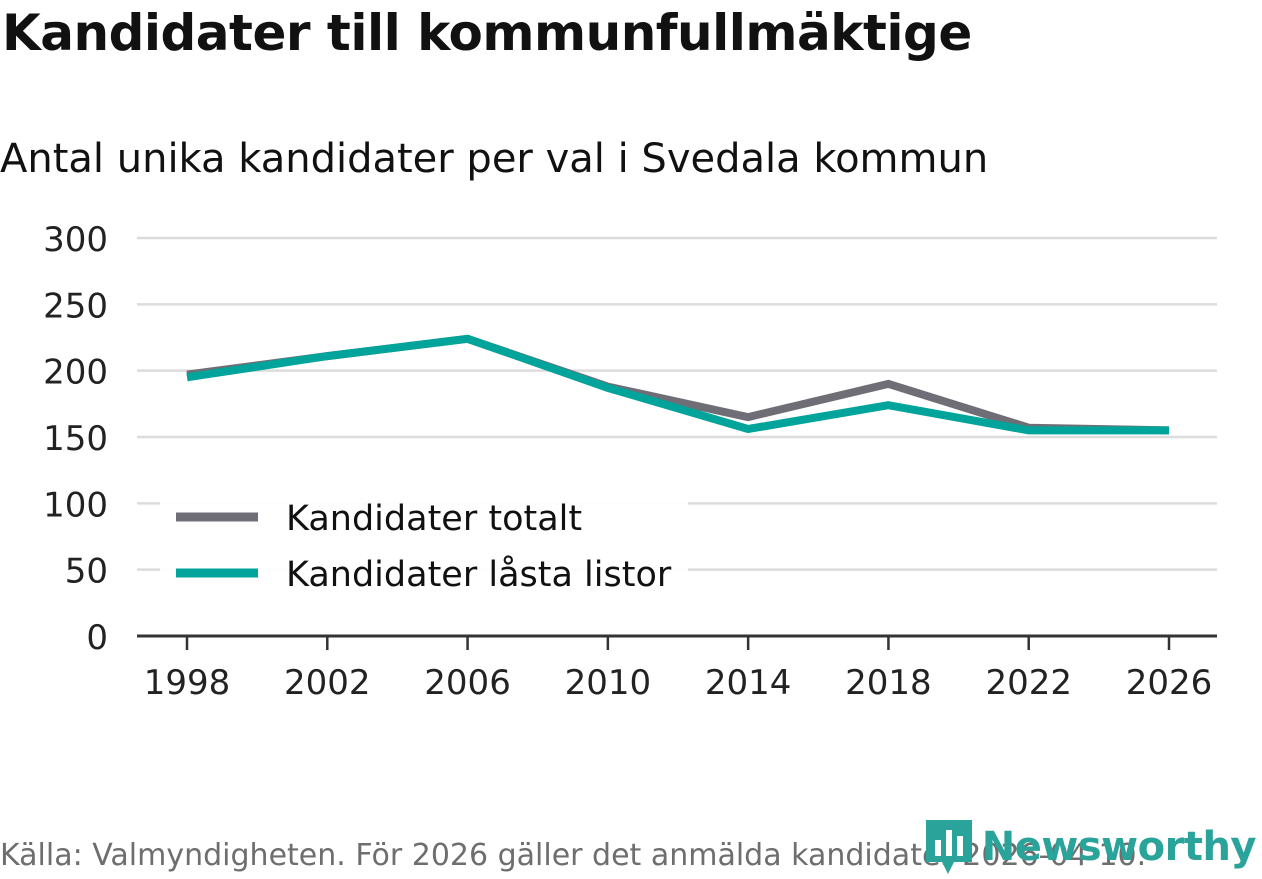  Describe the element at coordinates (479, 574) in the screenshot. I see `legend-label: Kandidater låsta listor` at that location.